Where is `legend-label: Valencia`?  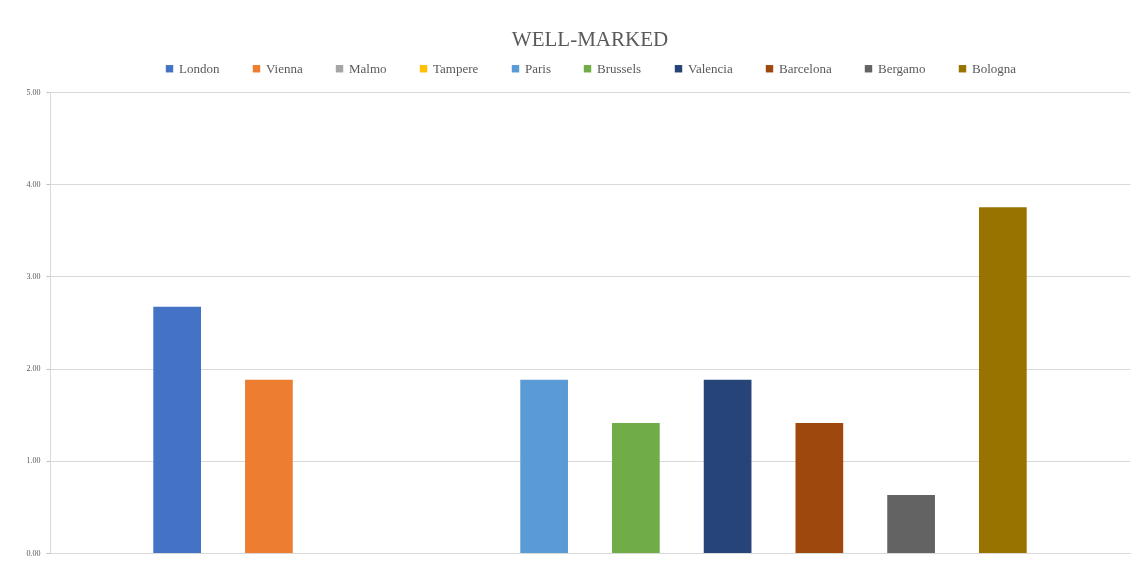
legend-label: Valencia is located at coordinates (710, 68).